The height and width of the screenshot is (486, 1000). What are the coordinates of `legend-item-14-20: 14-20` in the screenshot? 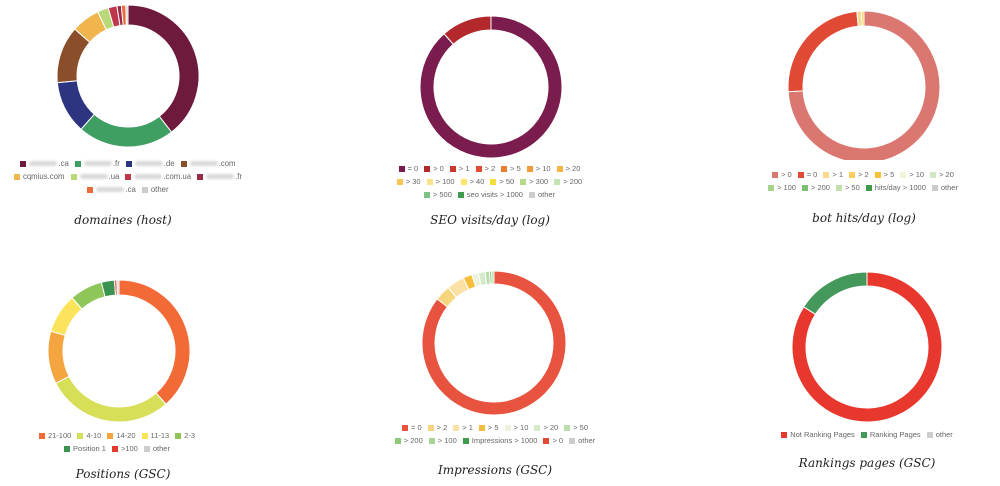 It's located at (121, 435).